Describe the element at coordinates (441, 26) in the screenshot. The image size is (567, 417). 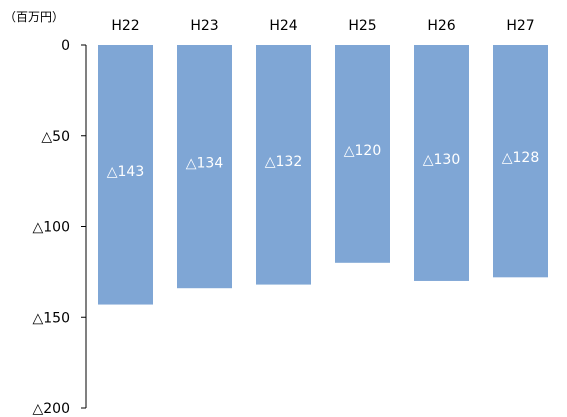
I see `category-label: H26` at that location.